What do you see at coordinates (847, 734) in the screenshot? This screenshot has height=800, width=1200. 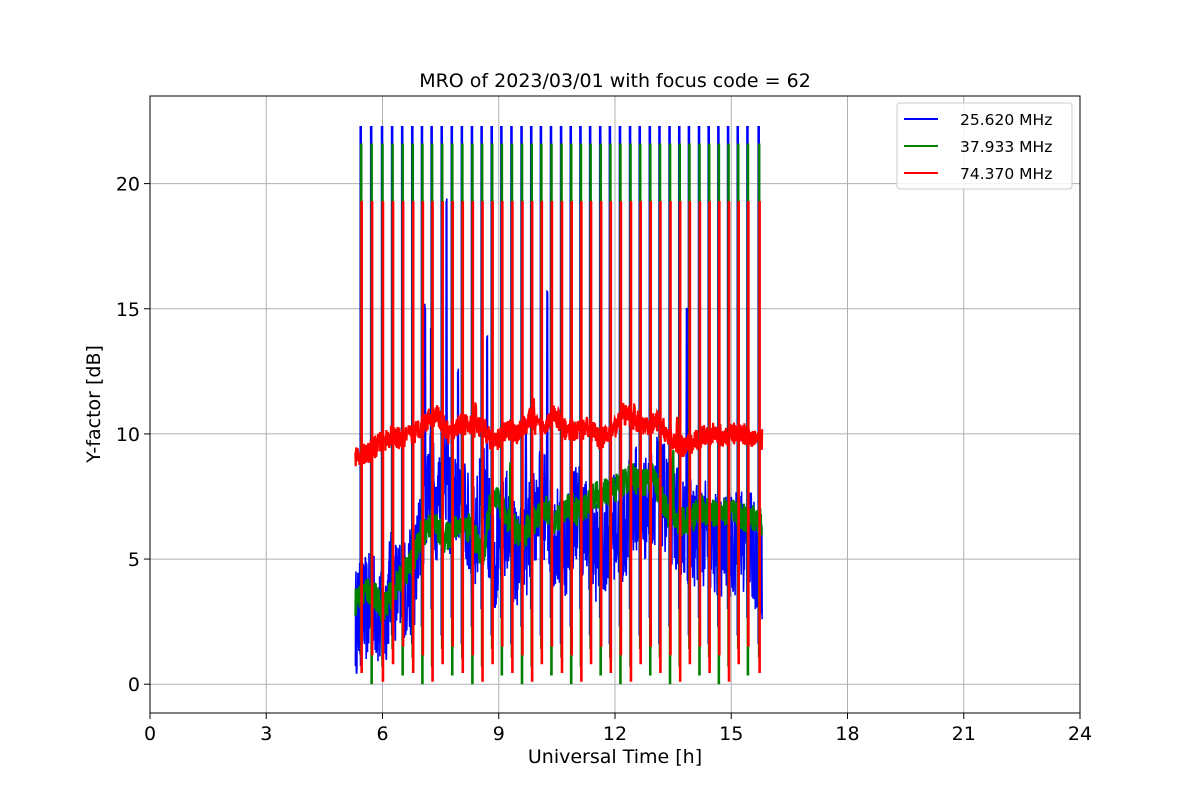 I see `x-tick-label: 18` at bounding box center [847, 734].